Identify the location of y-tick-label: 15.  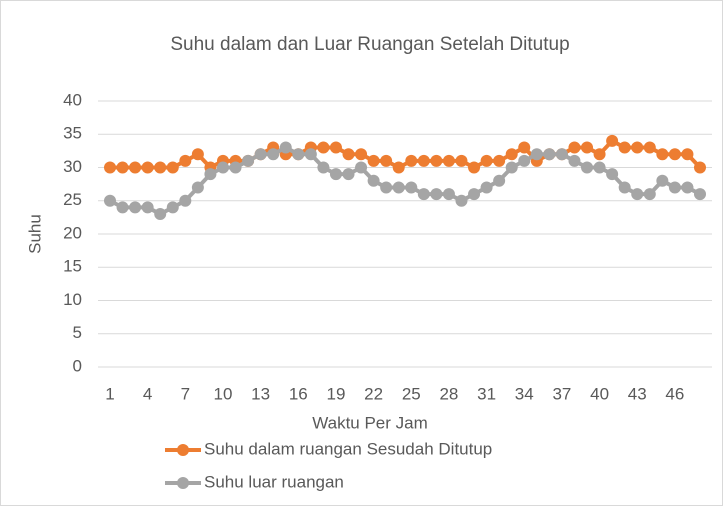
(72, 266).